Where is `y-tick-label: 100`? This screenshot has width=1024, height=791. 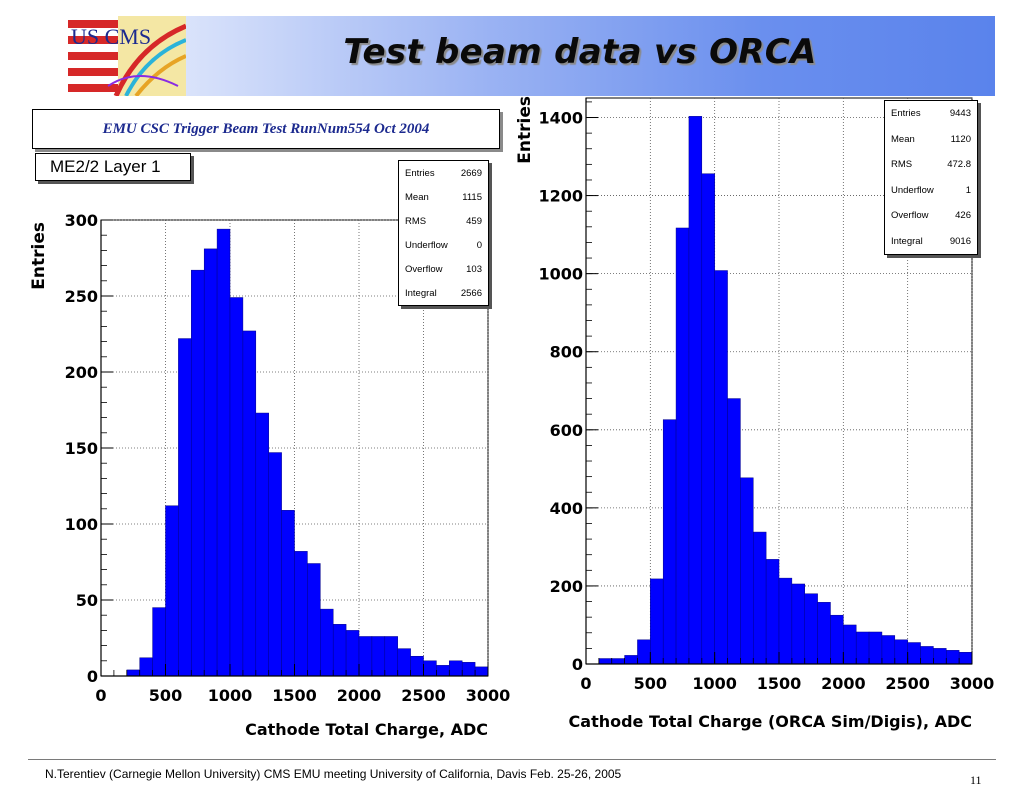 y-tick-label: 100 is located at coordinates (81, 524).